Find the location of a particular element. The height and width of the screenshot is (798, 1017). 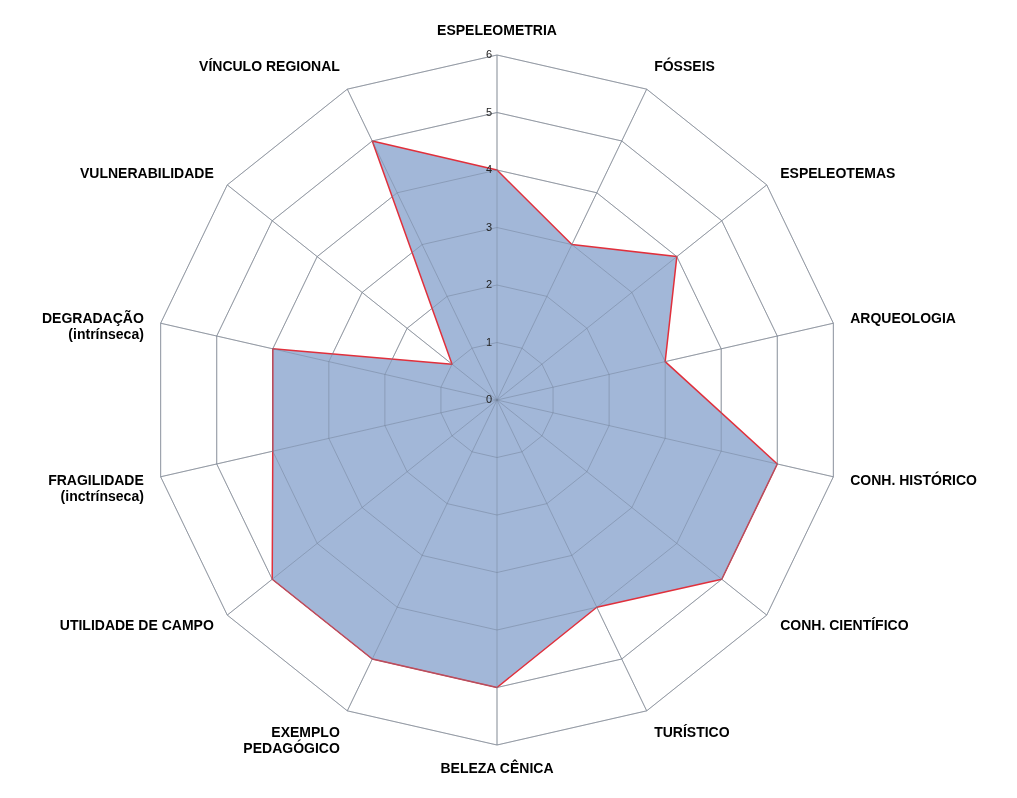

spoke-label: VÍNCULO REGIONAL is located at coordinates (270, 65).